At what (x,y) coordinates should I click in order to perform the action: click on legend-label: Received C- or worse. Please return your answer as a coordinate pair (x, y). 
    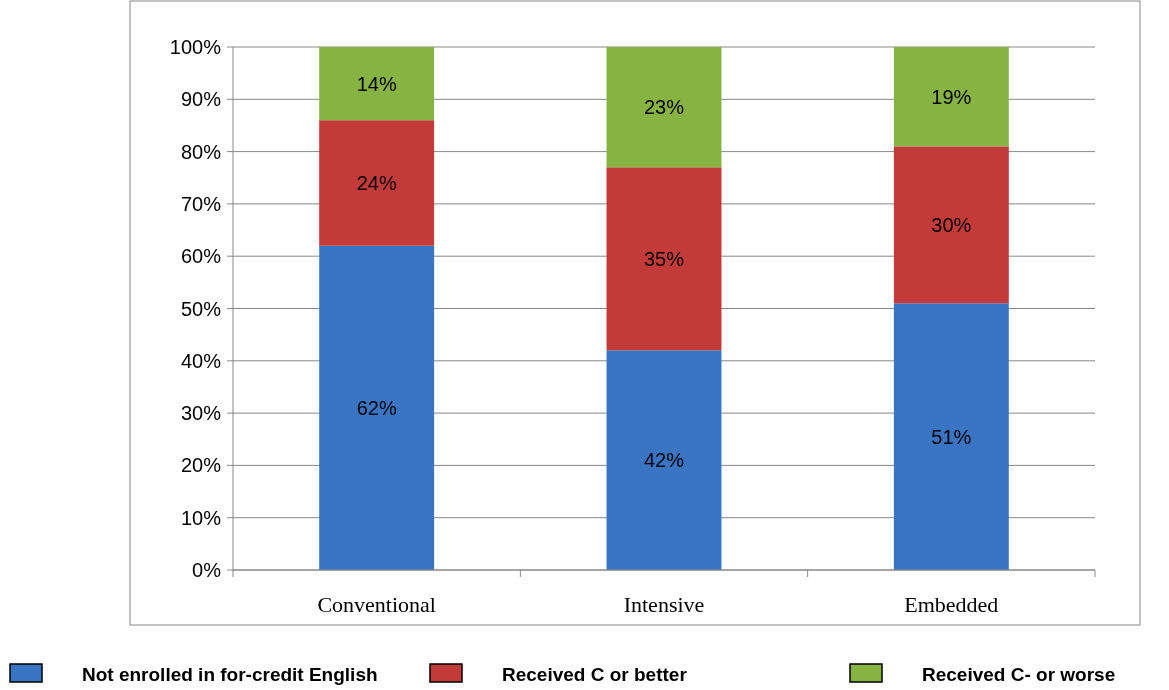
    Looking at the image, I should click on (1019, 674).